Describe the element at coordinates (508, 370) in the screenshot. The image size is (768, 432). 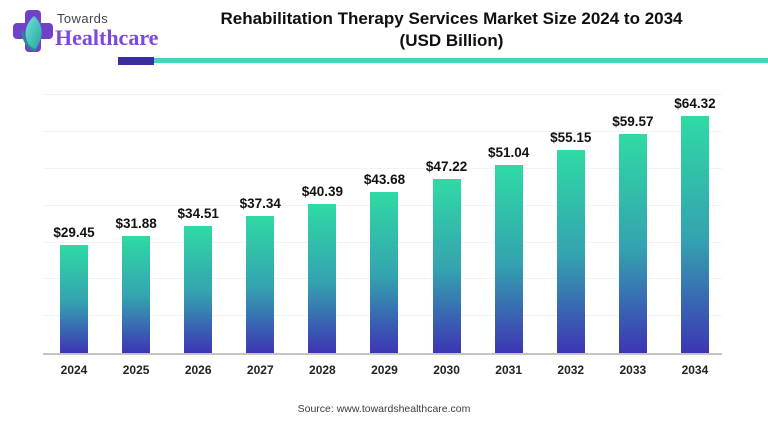
I see `x-axis-label-2031: 2031` at that location.